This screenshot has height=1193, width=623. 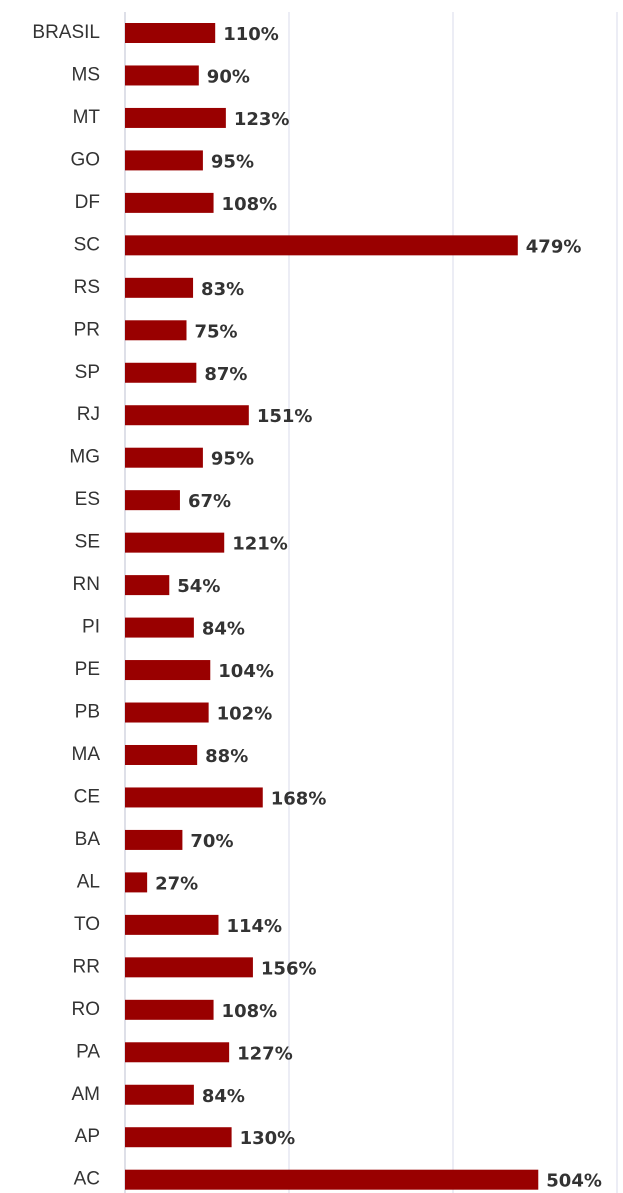 What do you see at coordinates (86, 1009) in the screenshot?
I see `y-tick-label: RO` at bounding box center [86, 1009].